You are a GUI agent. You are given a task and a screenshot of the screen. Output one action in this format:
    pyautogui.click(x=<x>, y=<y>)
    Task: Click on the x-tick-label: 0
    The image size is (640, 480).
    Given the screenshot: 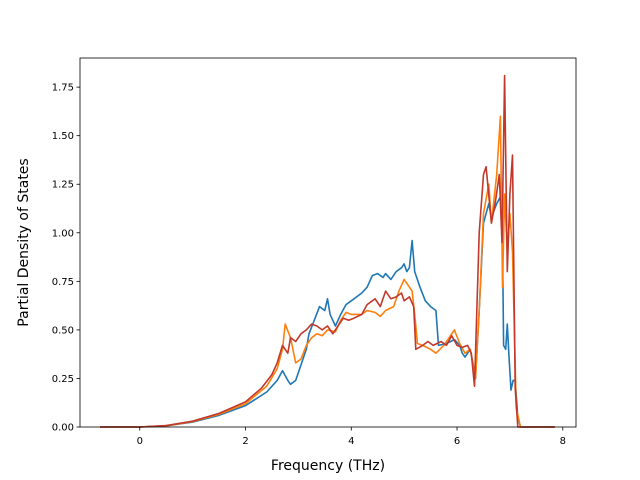 What is the action you would take?
    pyautogui.click(x=140, y=441)
    